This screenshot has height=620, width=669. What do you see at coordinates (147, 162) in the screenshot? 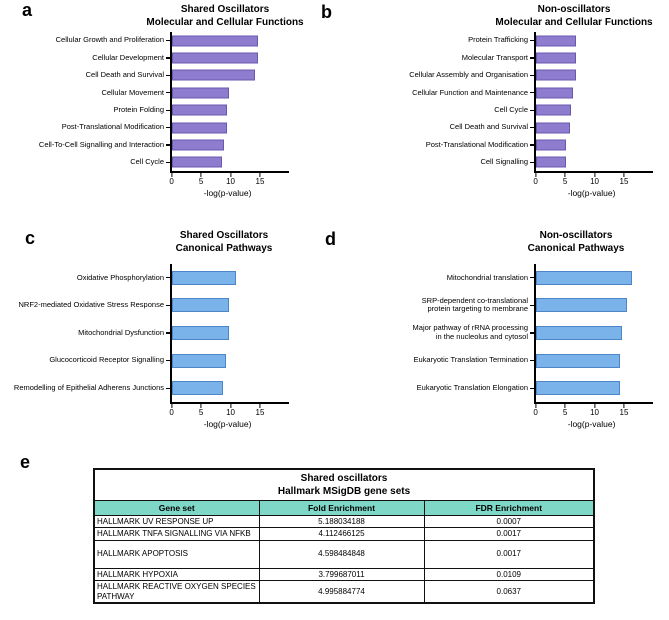
I see `category-label: Cell Cycle` at bounding box center [147, 162].